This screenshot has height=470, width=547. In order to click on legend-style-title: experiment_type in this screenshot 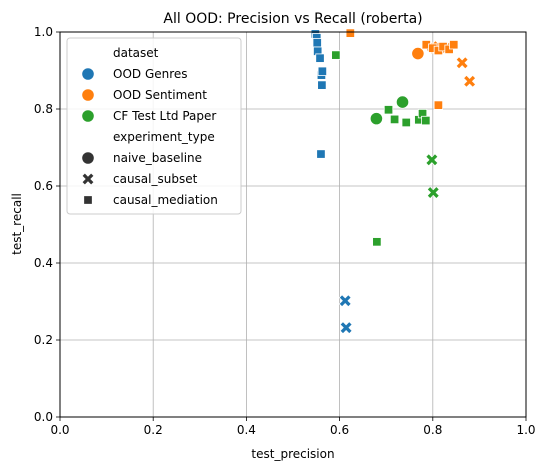, I will do `click(164, 137)`.